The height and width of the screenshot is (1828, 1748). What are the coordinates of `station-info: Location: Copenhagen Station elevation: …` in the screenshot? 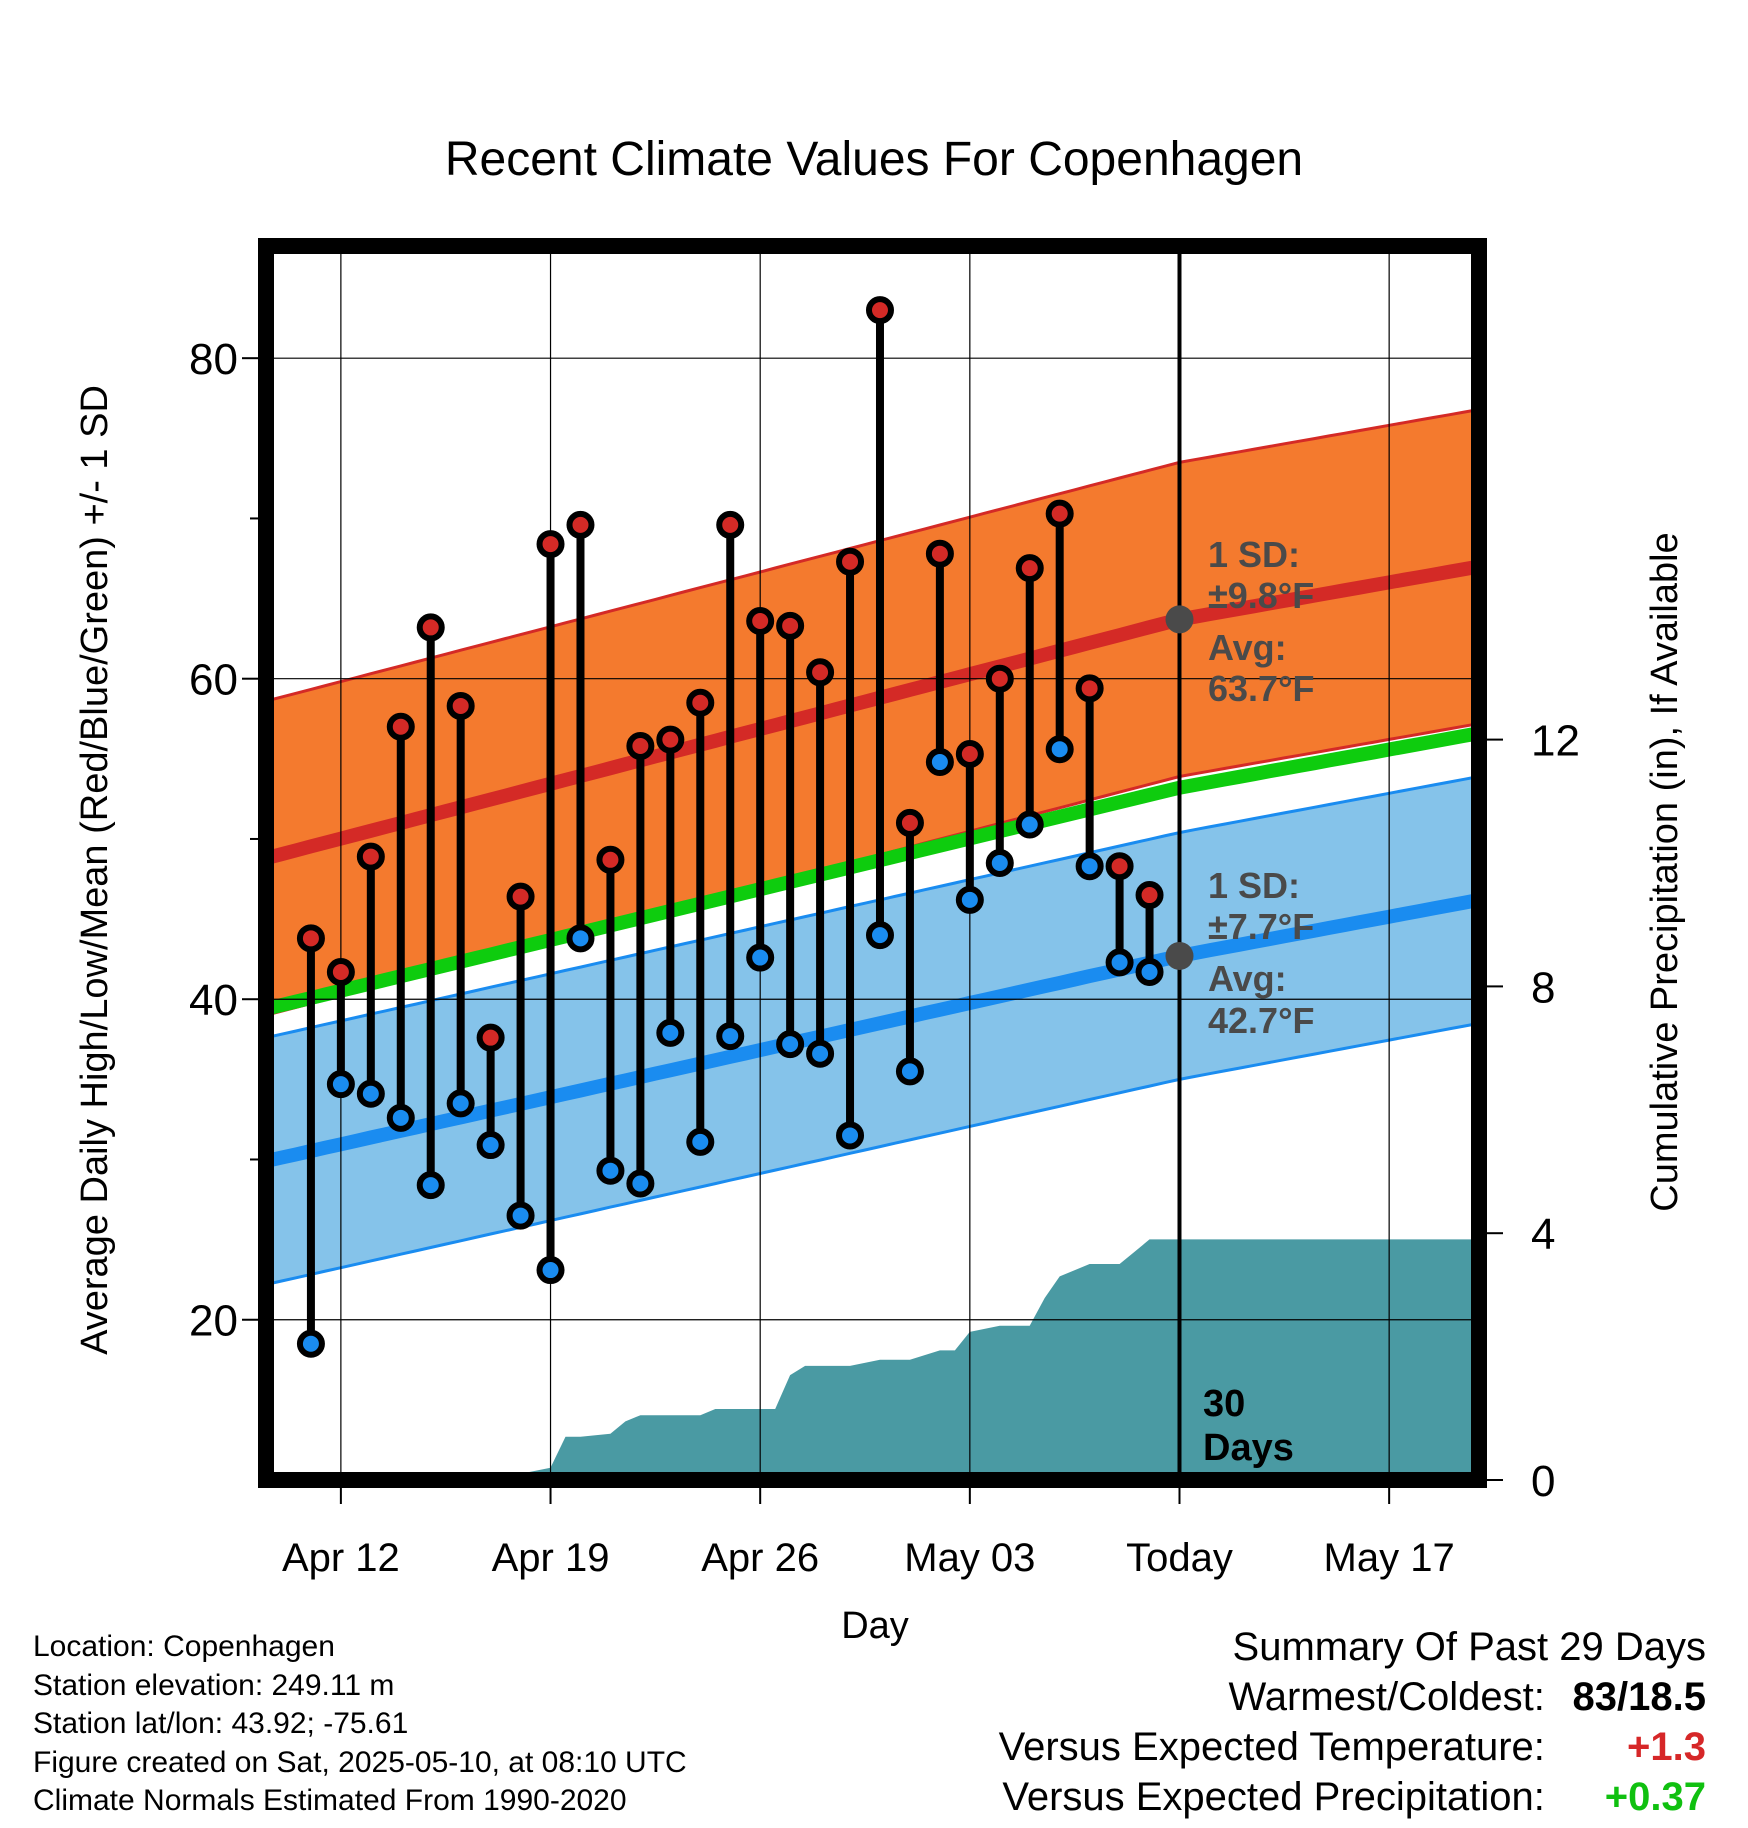 It's located at (360, 1724).